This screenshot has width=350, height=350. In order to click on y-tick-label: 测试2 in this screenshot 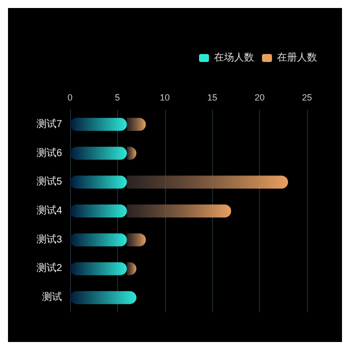, I will do `click(49, 268)`.